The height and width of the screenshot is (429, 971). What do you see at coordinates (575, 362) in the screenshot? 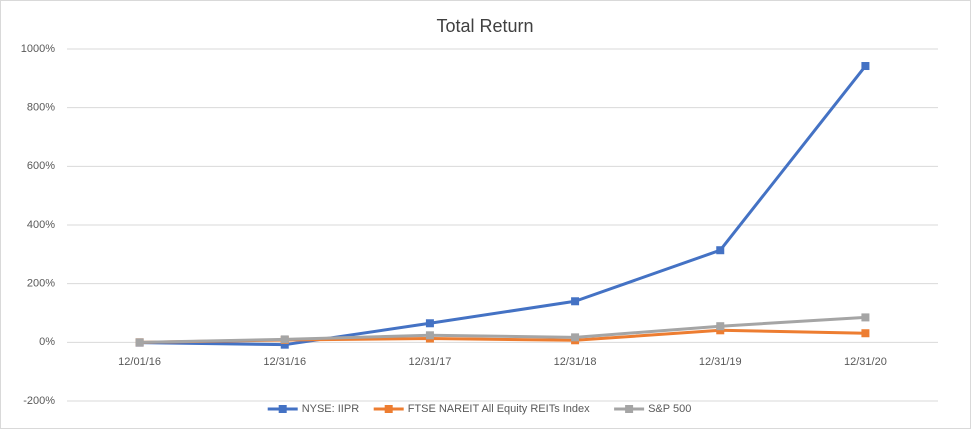
I see `x-tick-label: 12/31/18` at bounding box center [575, 362].